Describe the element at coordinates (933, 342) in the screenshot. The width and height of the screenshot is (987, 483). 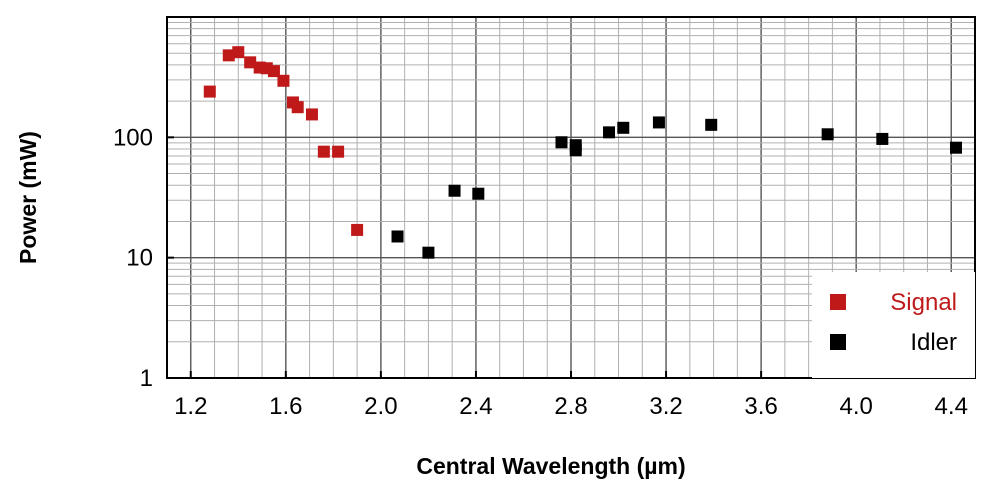
I see `legend-label-idler: Idler` at that location.